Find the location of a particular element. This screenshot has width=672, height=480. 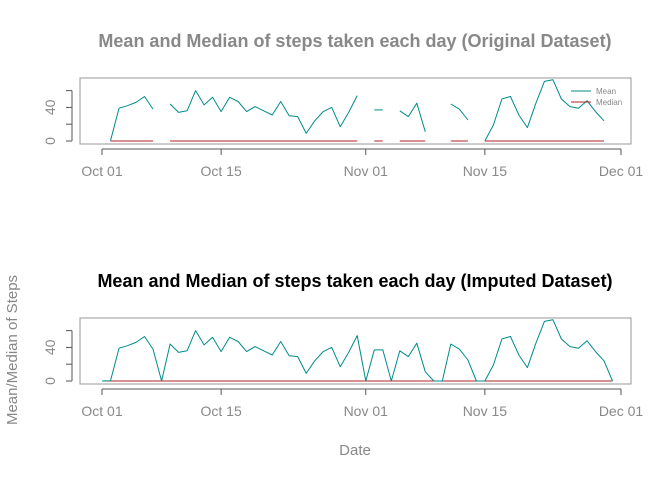

legend-label-mean: Mean is located at coordinates (606, 91).